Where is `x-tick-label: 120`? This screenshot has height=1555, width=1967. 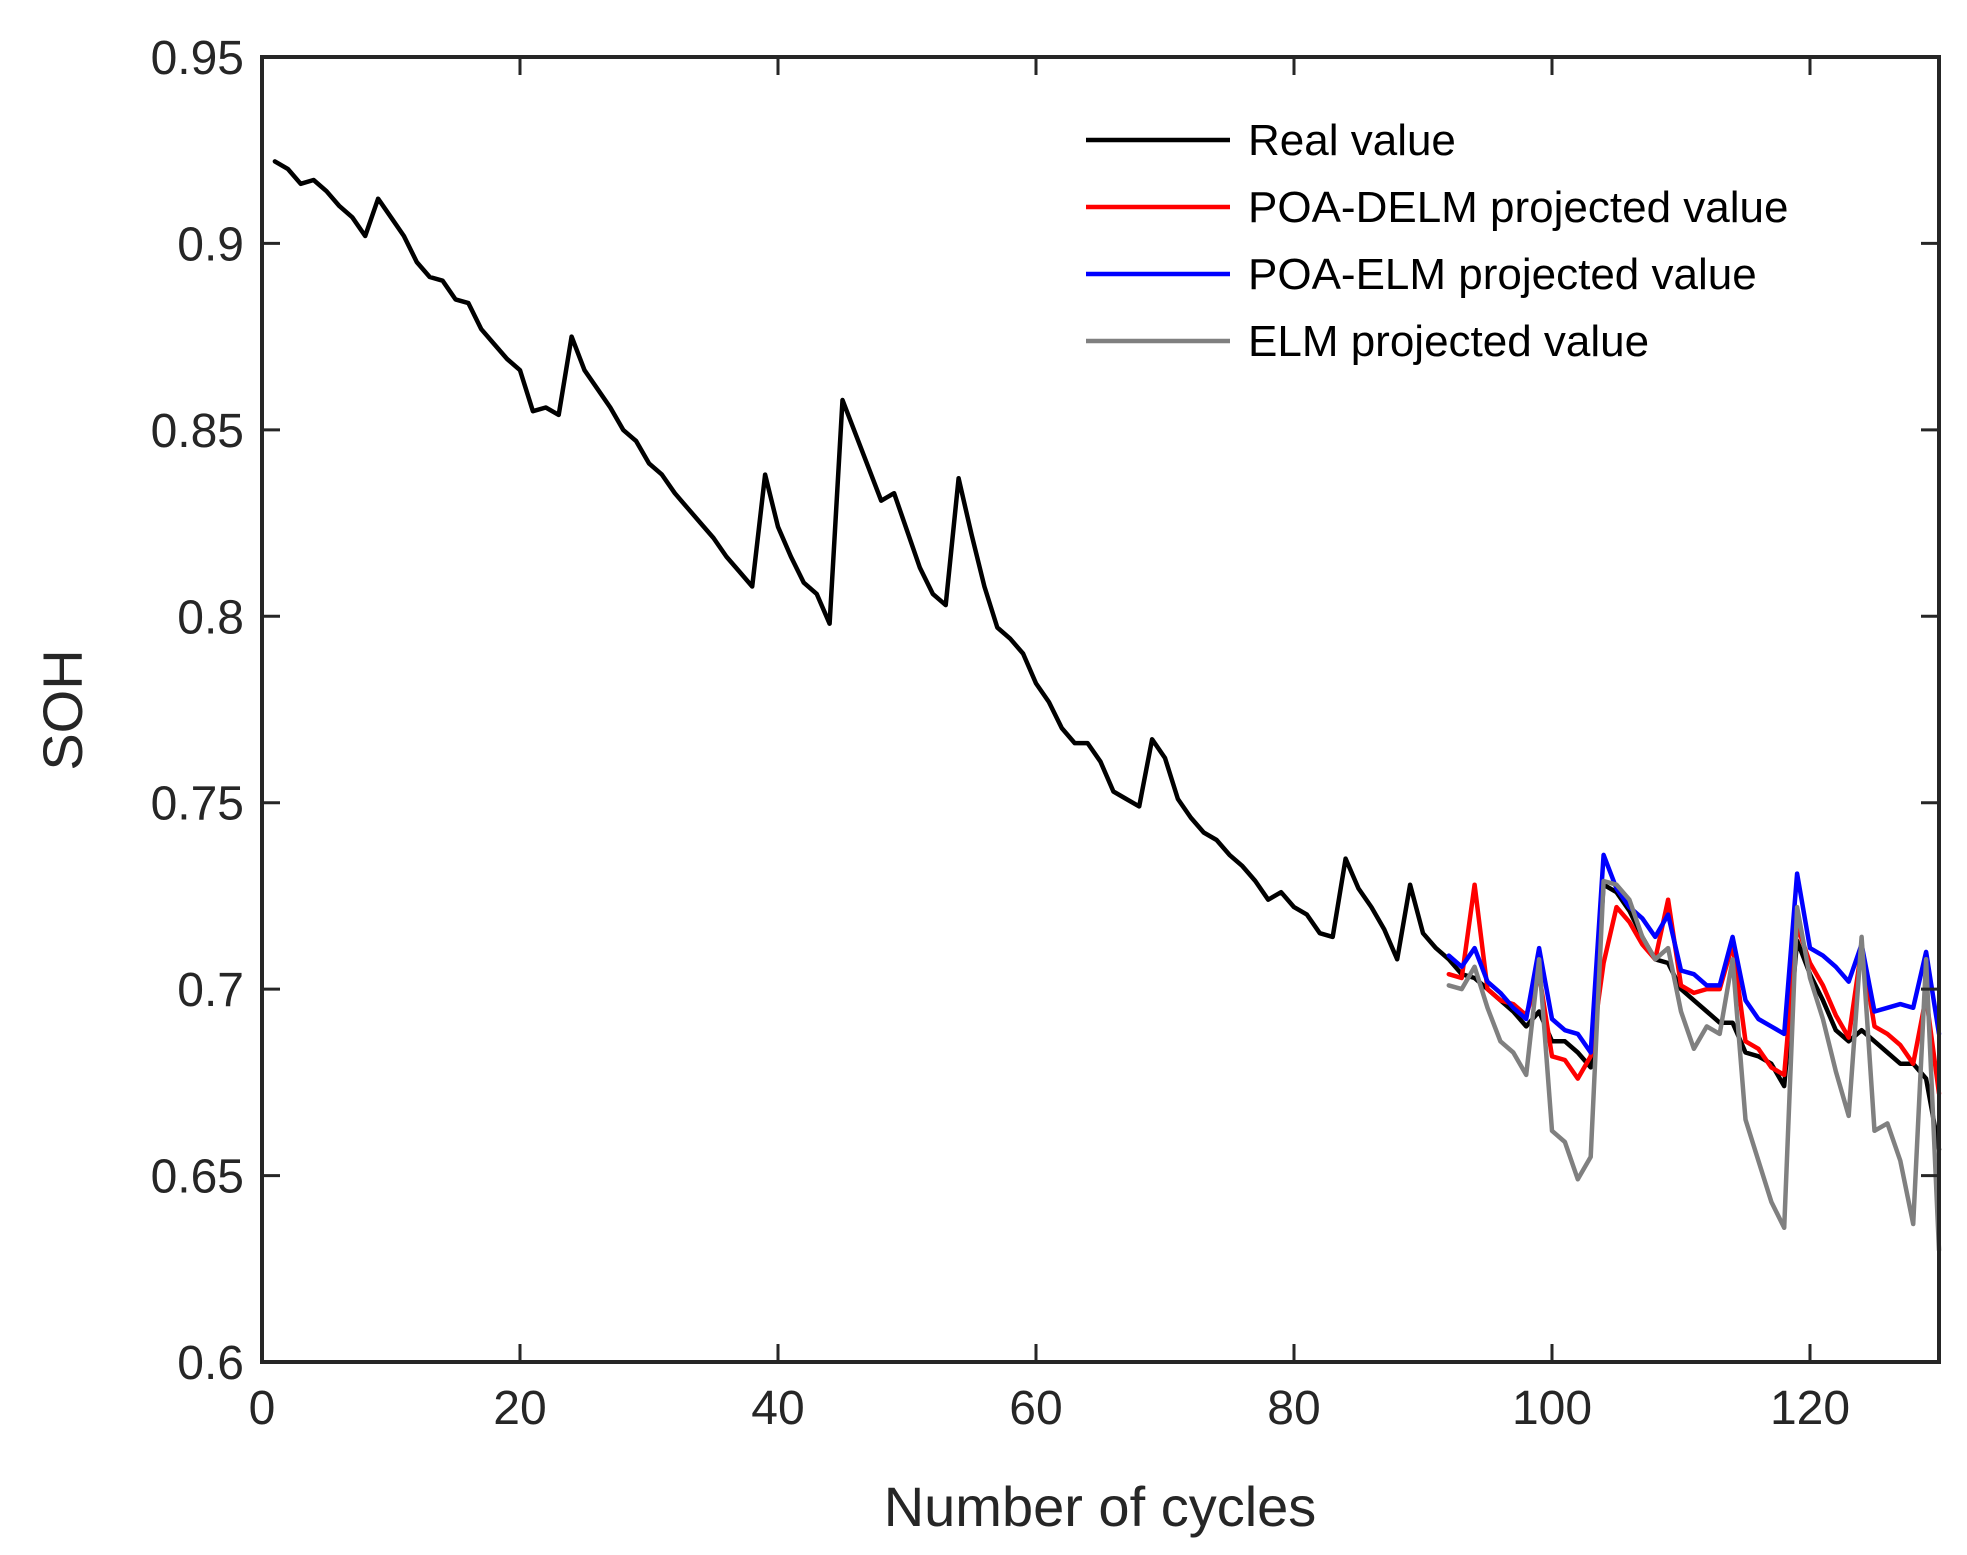 x-tick-label: 120 is located at coordinates (1810, 1408).